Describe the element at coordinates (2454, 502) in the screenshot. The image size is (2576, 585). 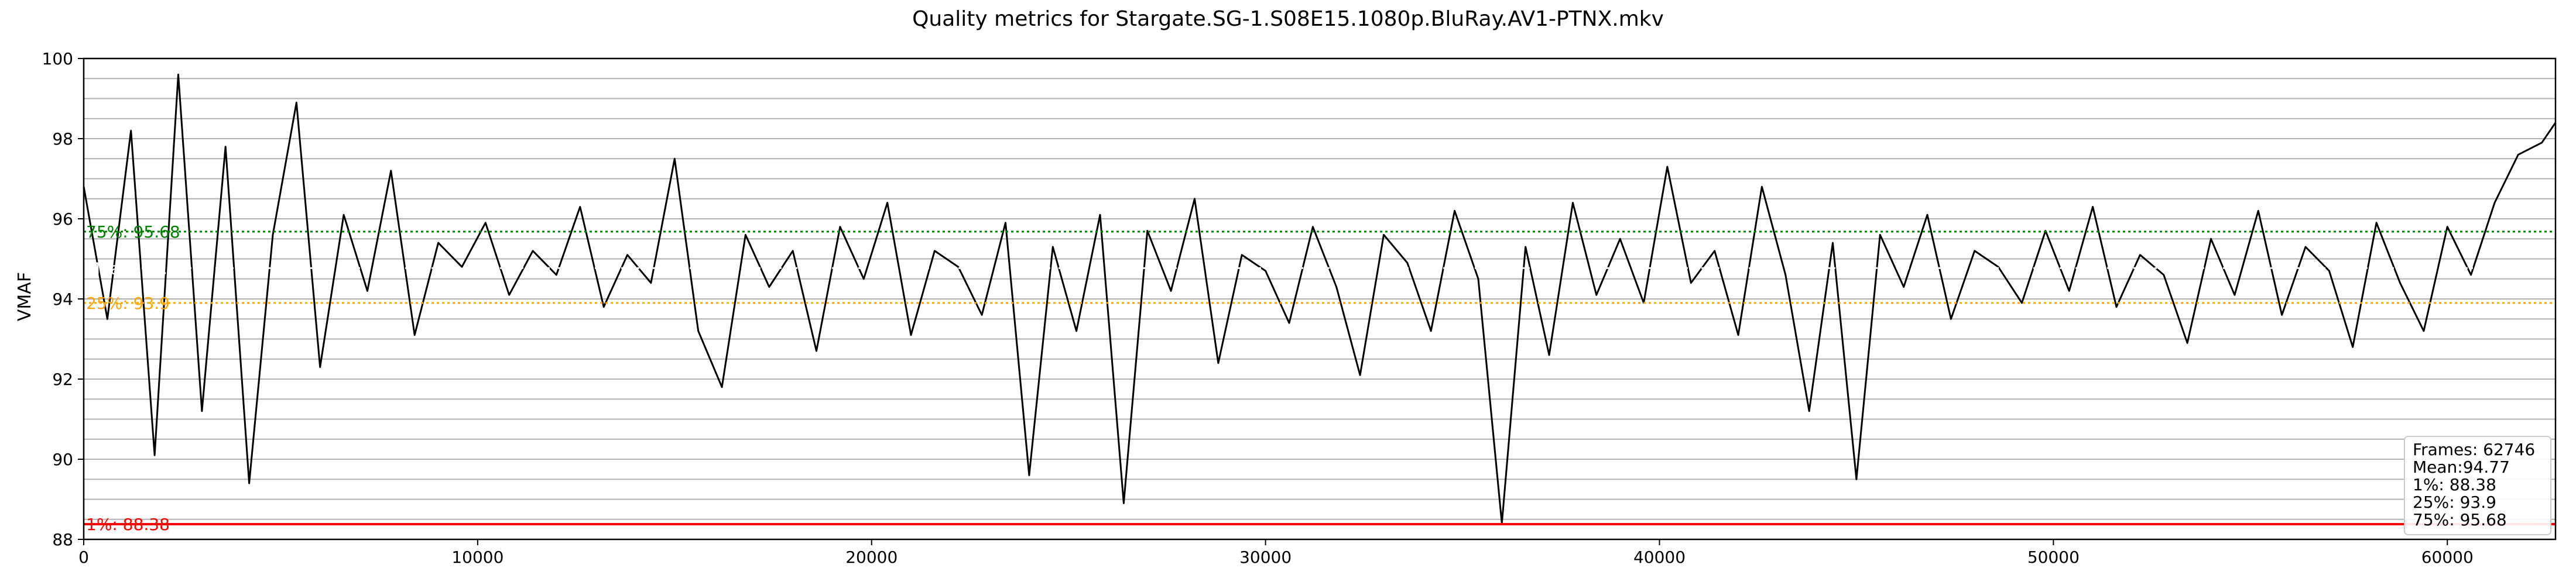
I see `legend-entry: 25%: 93.9` at that location.